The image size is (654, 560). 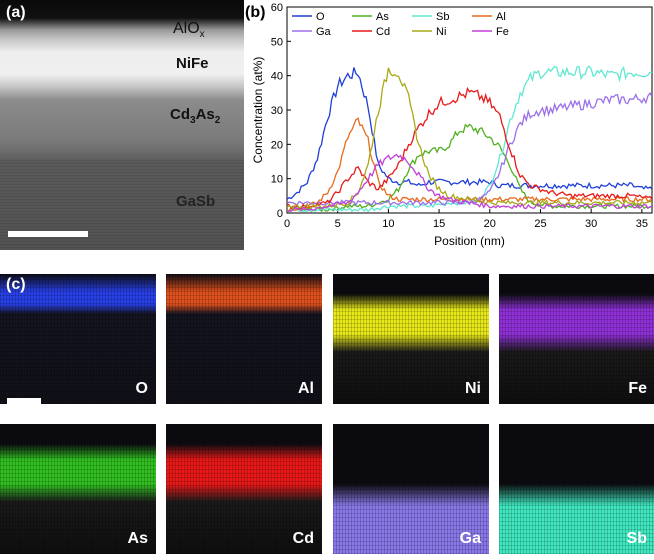 What do you see at coordinates (502, 32) in the screenshot?
I see `legend-label-fe: Fe` at bounding box center [502, 32].